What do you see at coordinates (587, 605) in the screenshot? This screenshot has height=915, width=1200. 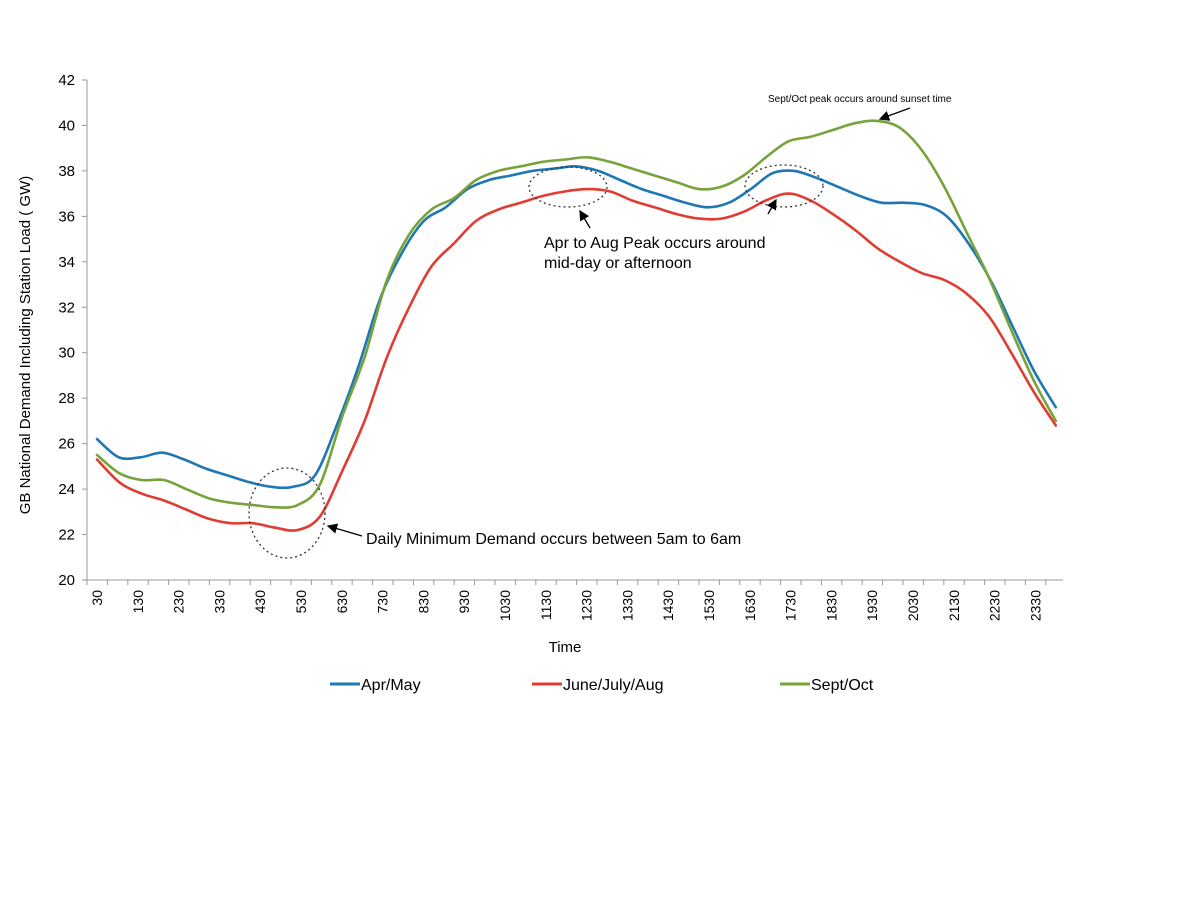 I see `x-tick-label: 1230` at bounding box center [587, 605].